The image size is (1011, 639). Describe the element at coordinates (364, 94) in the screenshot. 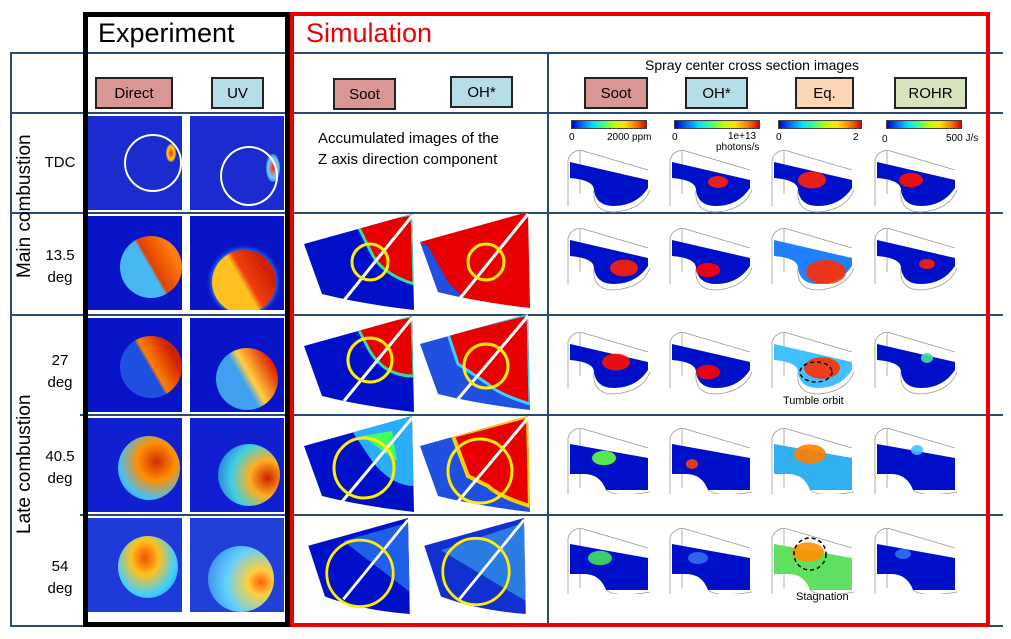

I see `column-label-z-soot: Soot` at that location.